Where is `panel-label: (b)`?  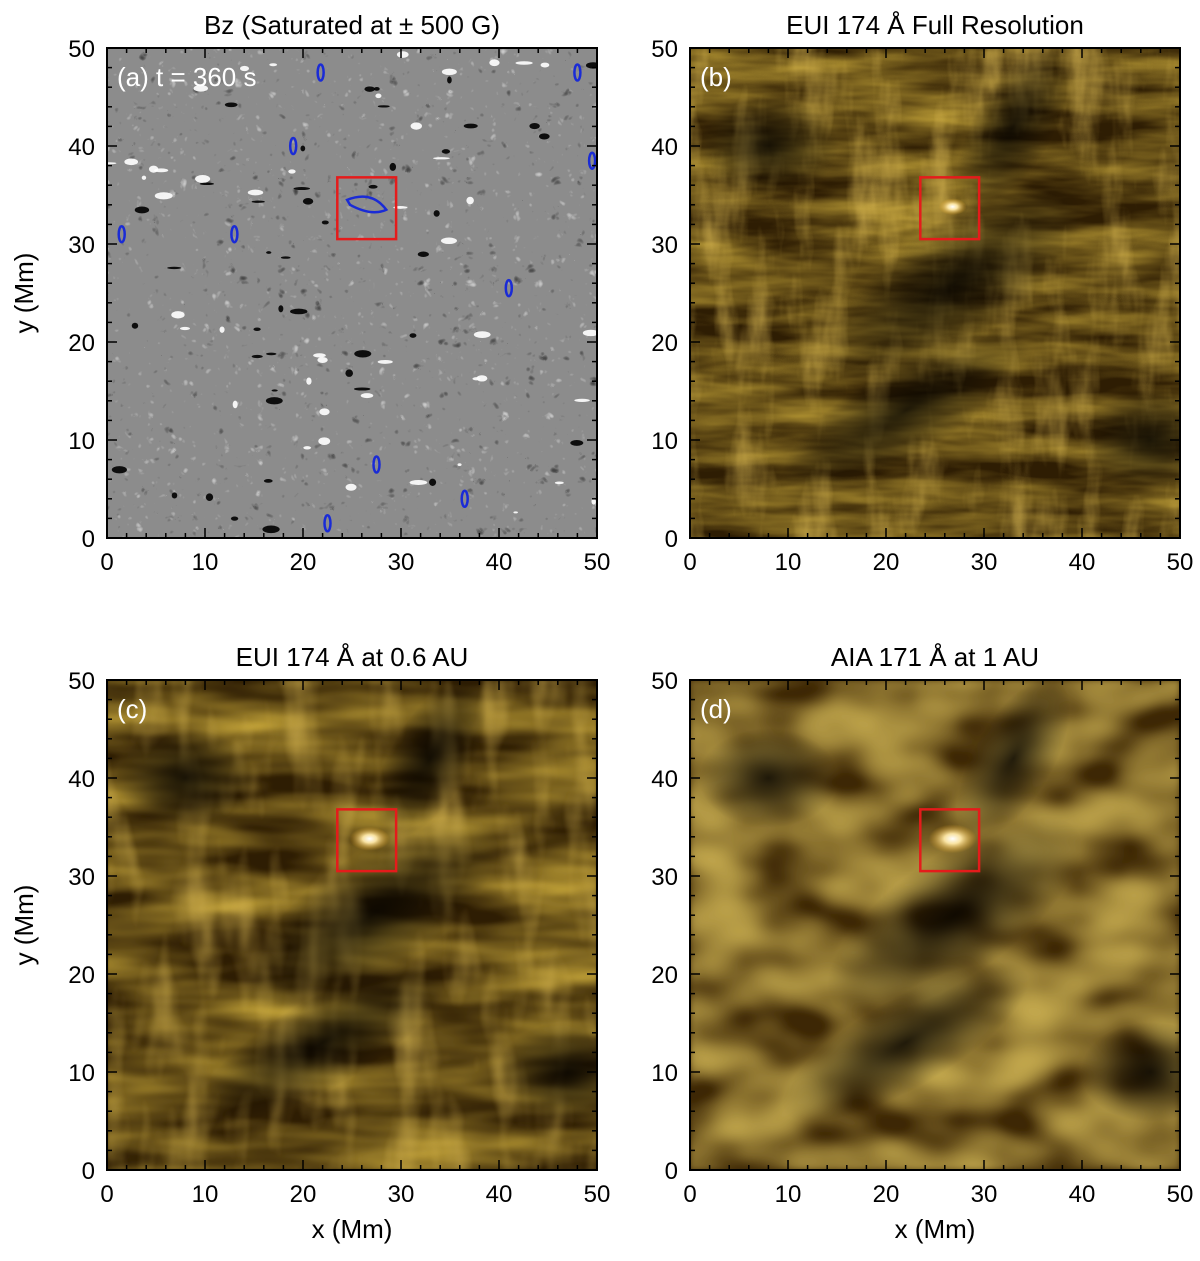
panel-label: (b) is located at coordinates (716, 77).